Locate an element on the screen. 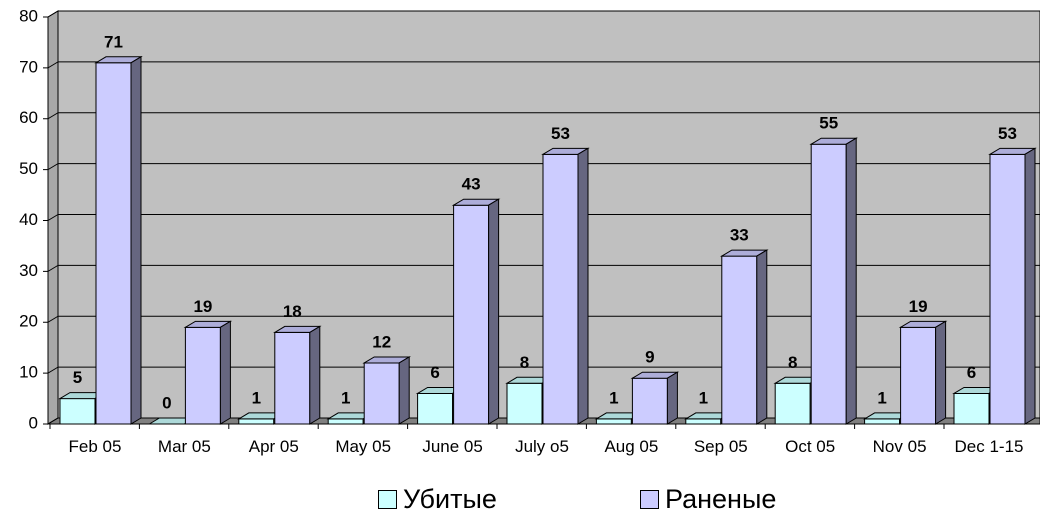  value-label: 33 is located at coordinates (739, 235).